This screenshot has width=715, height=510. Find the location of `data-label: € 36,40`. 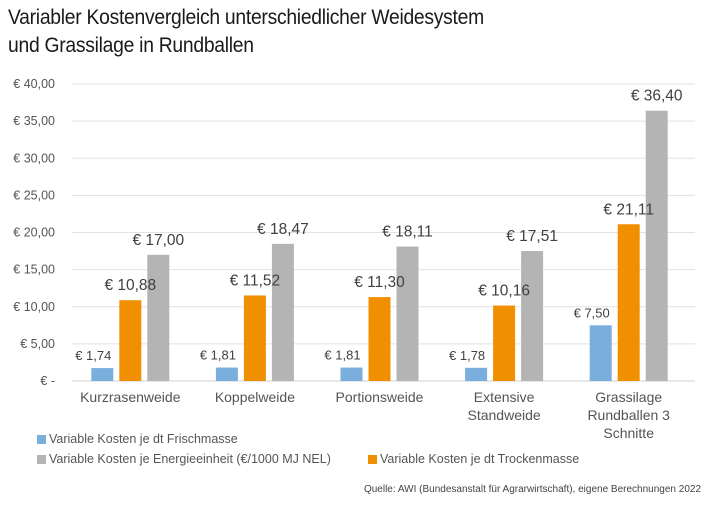

data-label: € 36,40 is located at coordinates (657, 96).